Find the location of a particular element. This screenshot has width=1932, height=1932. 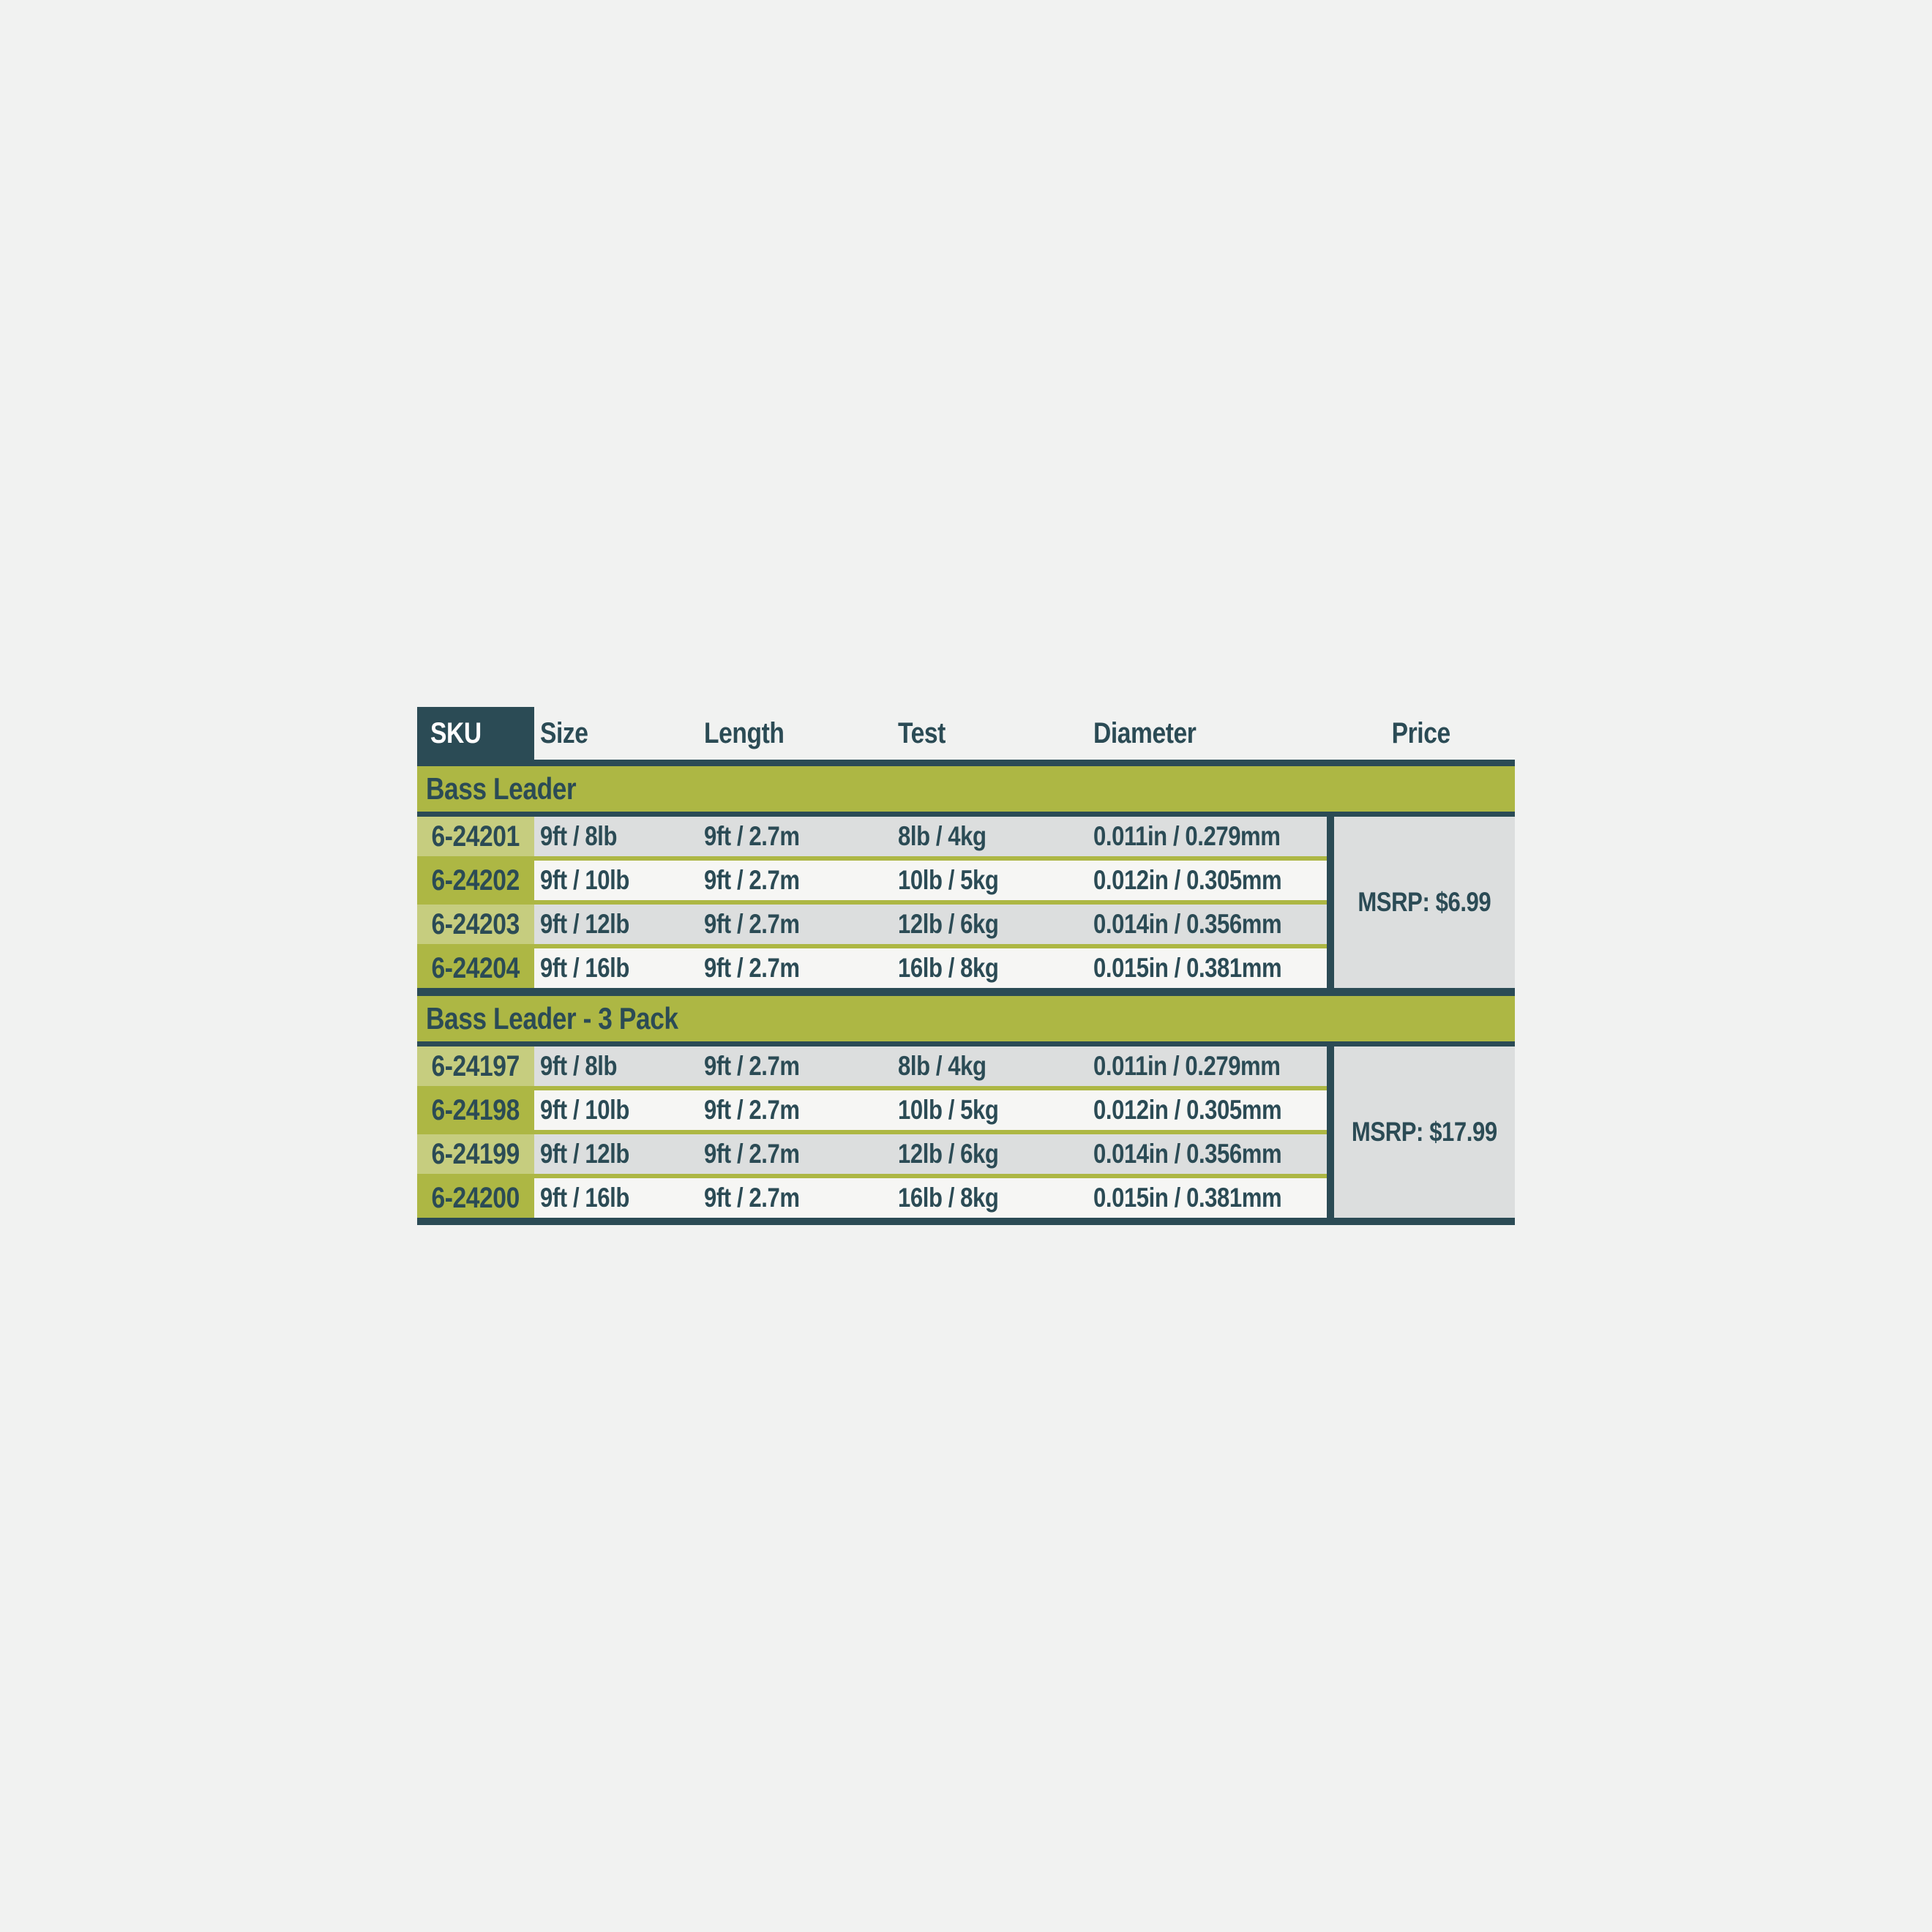

divider-rule-mid is located at coordinates (966, 992).